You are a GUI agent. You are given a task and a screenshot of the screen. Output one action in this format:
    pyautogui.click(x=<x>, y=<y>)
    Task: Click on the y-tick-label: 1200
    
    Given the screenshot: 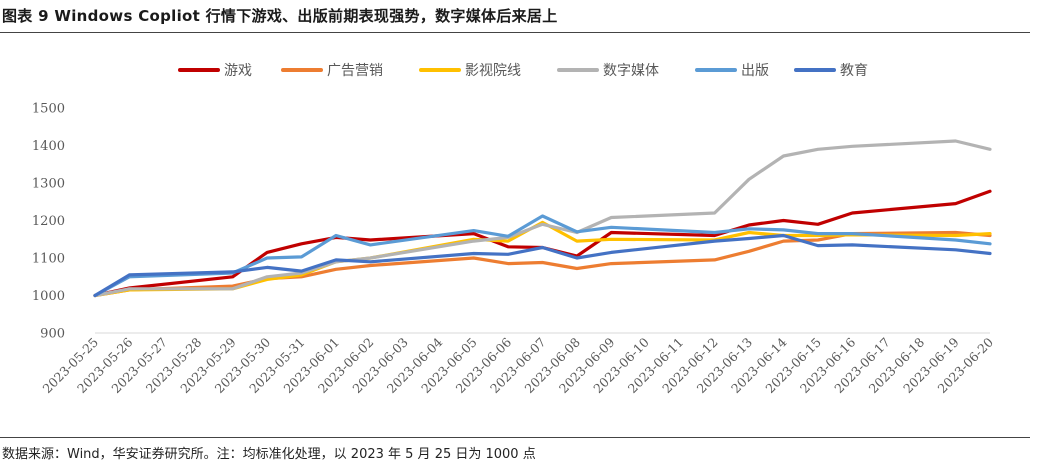 What is the action you would take?
    pyautogui.click(x=48, y=221)
    